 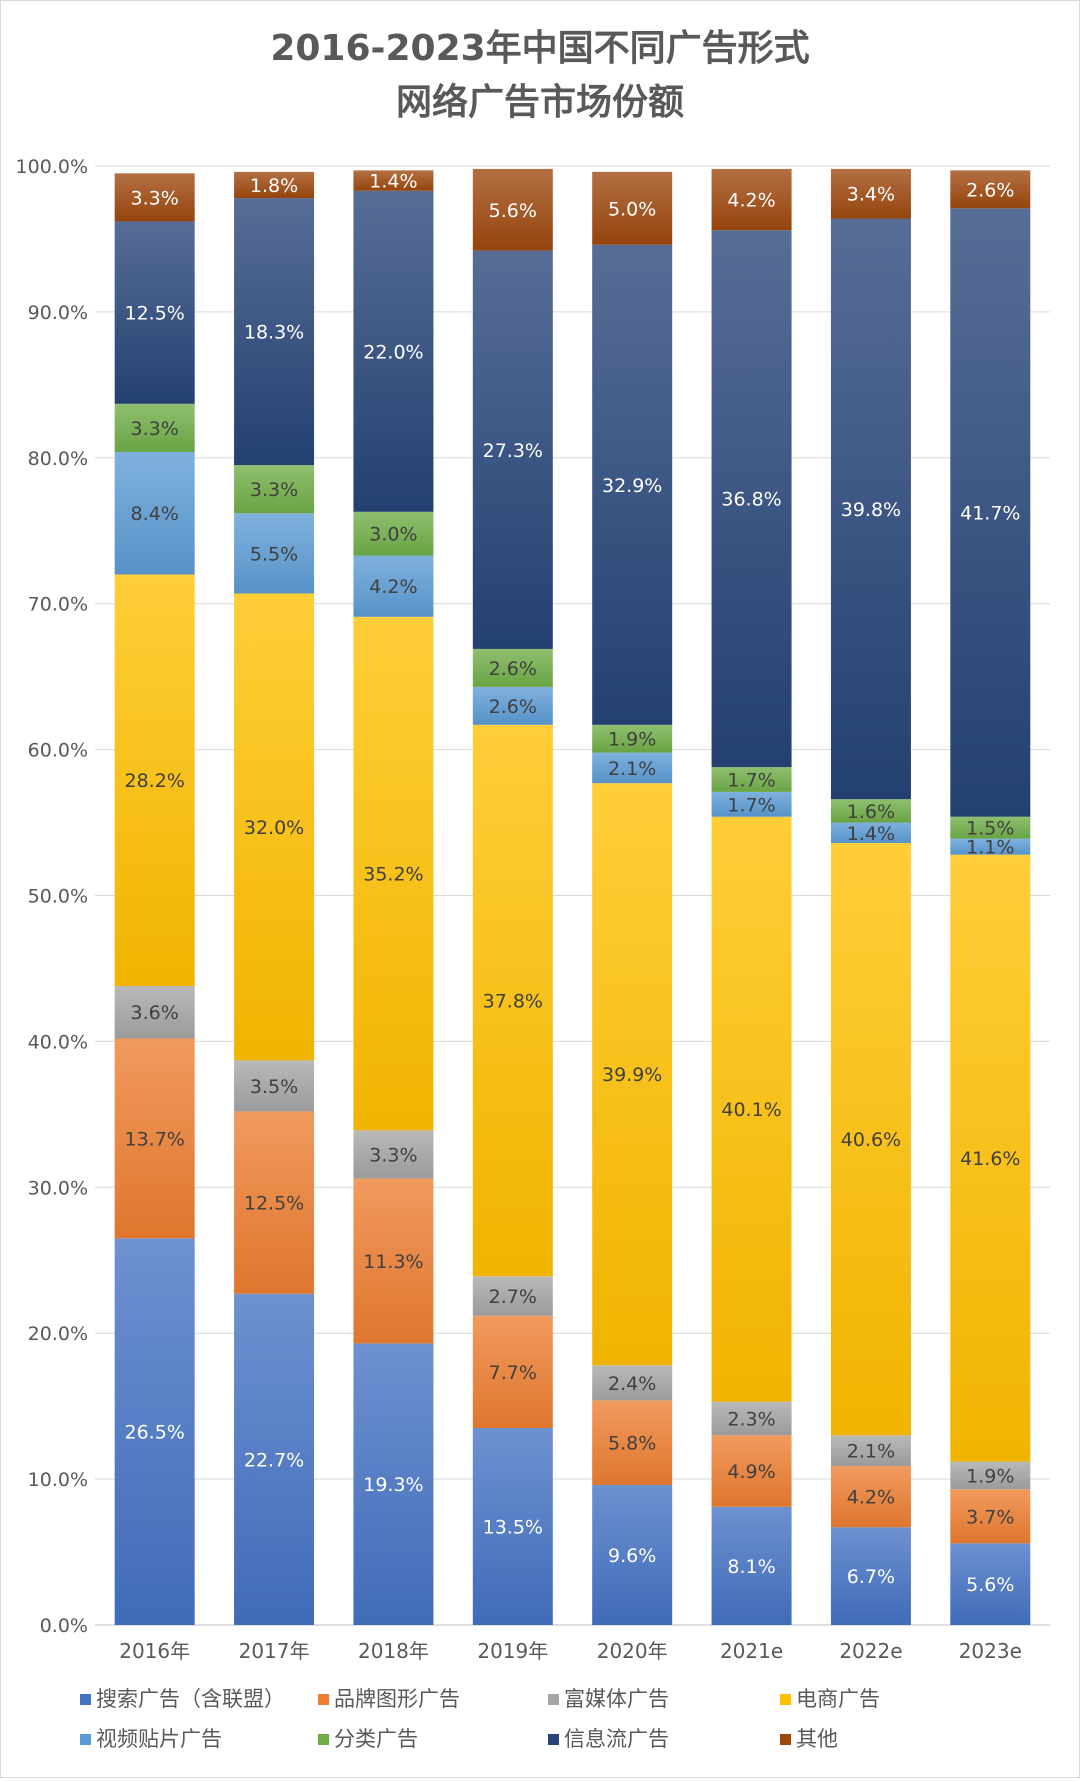 What do you see at coordinates (58, 1042) in the screenshot?
I see `y-tick-label: 40.0%` at bounding box center [58, 1042].